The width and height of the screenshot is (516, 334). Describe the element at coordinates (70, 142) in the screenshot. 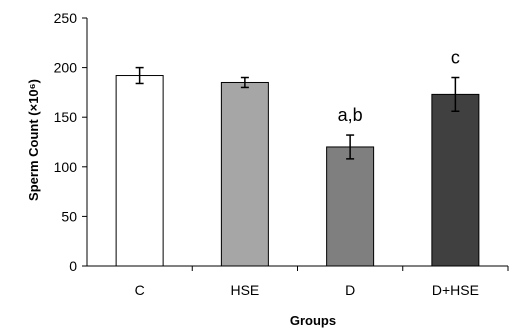

I see `y-ticks: 0 50 100 150 200 250` at that location.